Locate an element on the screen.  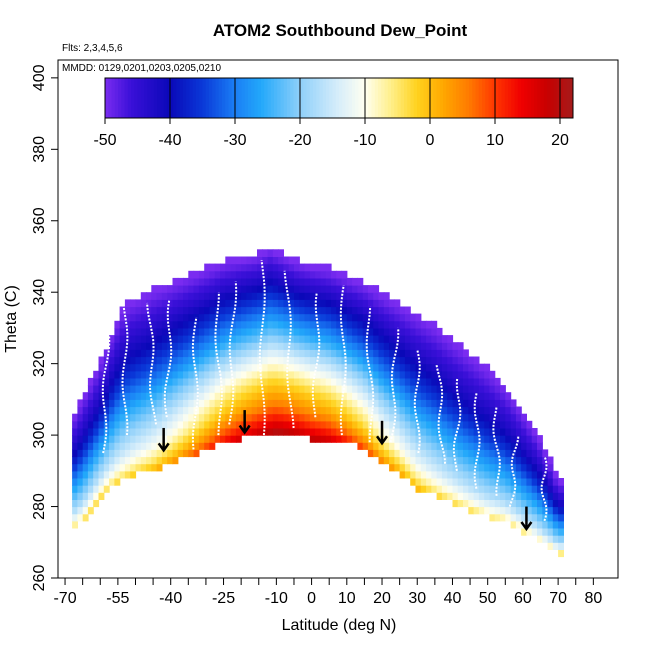
x-axis: -70 -55 -40 -25 -10 0 10 20 30 40 50 60 70 80 is located at coordinates (327, 592).